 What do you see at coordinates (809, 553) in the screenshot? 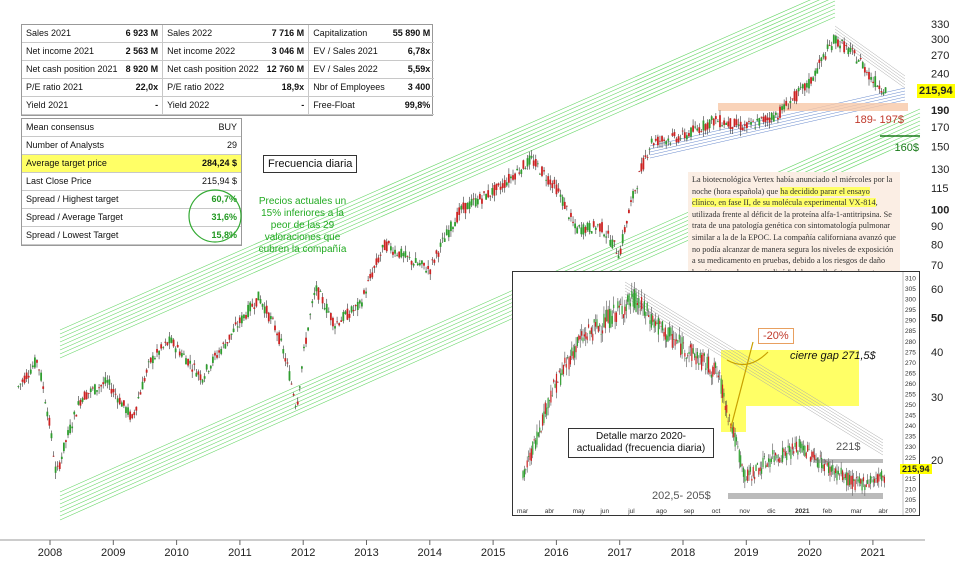
I see `x-tick-label: 2020` at bounding box center [809, 553].